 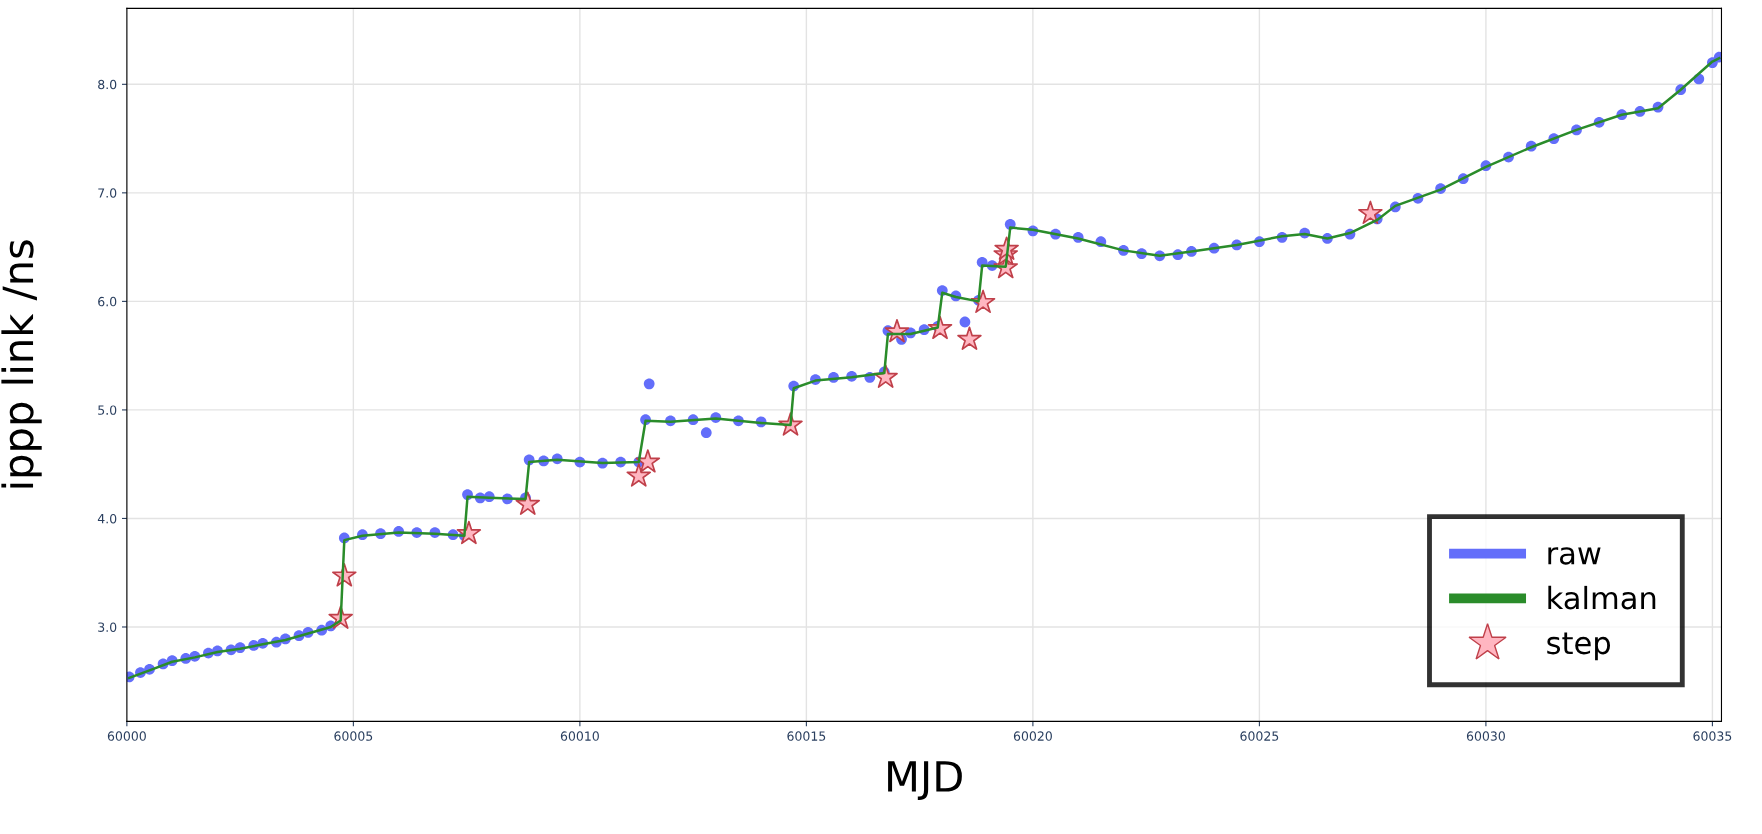 What do you see at coordinates (21, 364) in the screenshot?
I see `y-axis-title: ippp link /ns` at bounding box center [21, 364].